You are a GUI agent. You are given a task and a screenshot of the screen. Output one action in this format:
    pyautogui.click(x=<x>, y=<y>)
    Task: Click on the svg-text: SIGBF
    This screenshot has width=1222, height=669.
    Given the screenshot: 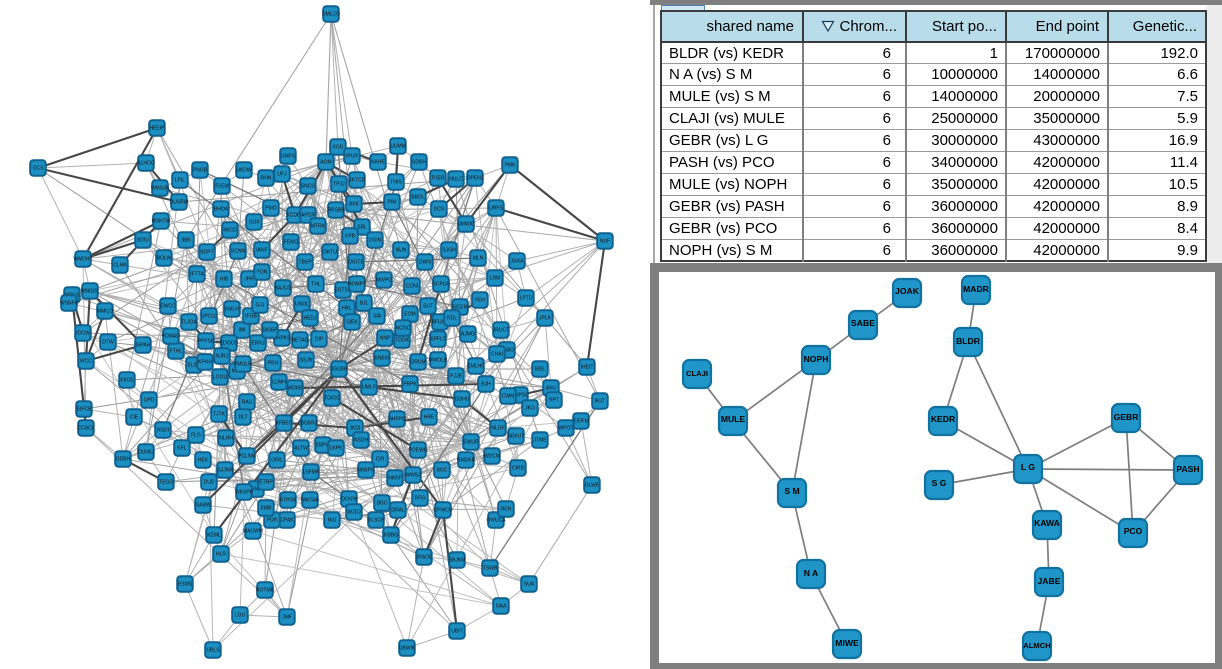 What is the action you would take?
    pyautogui.click(x=269, y=331)
    